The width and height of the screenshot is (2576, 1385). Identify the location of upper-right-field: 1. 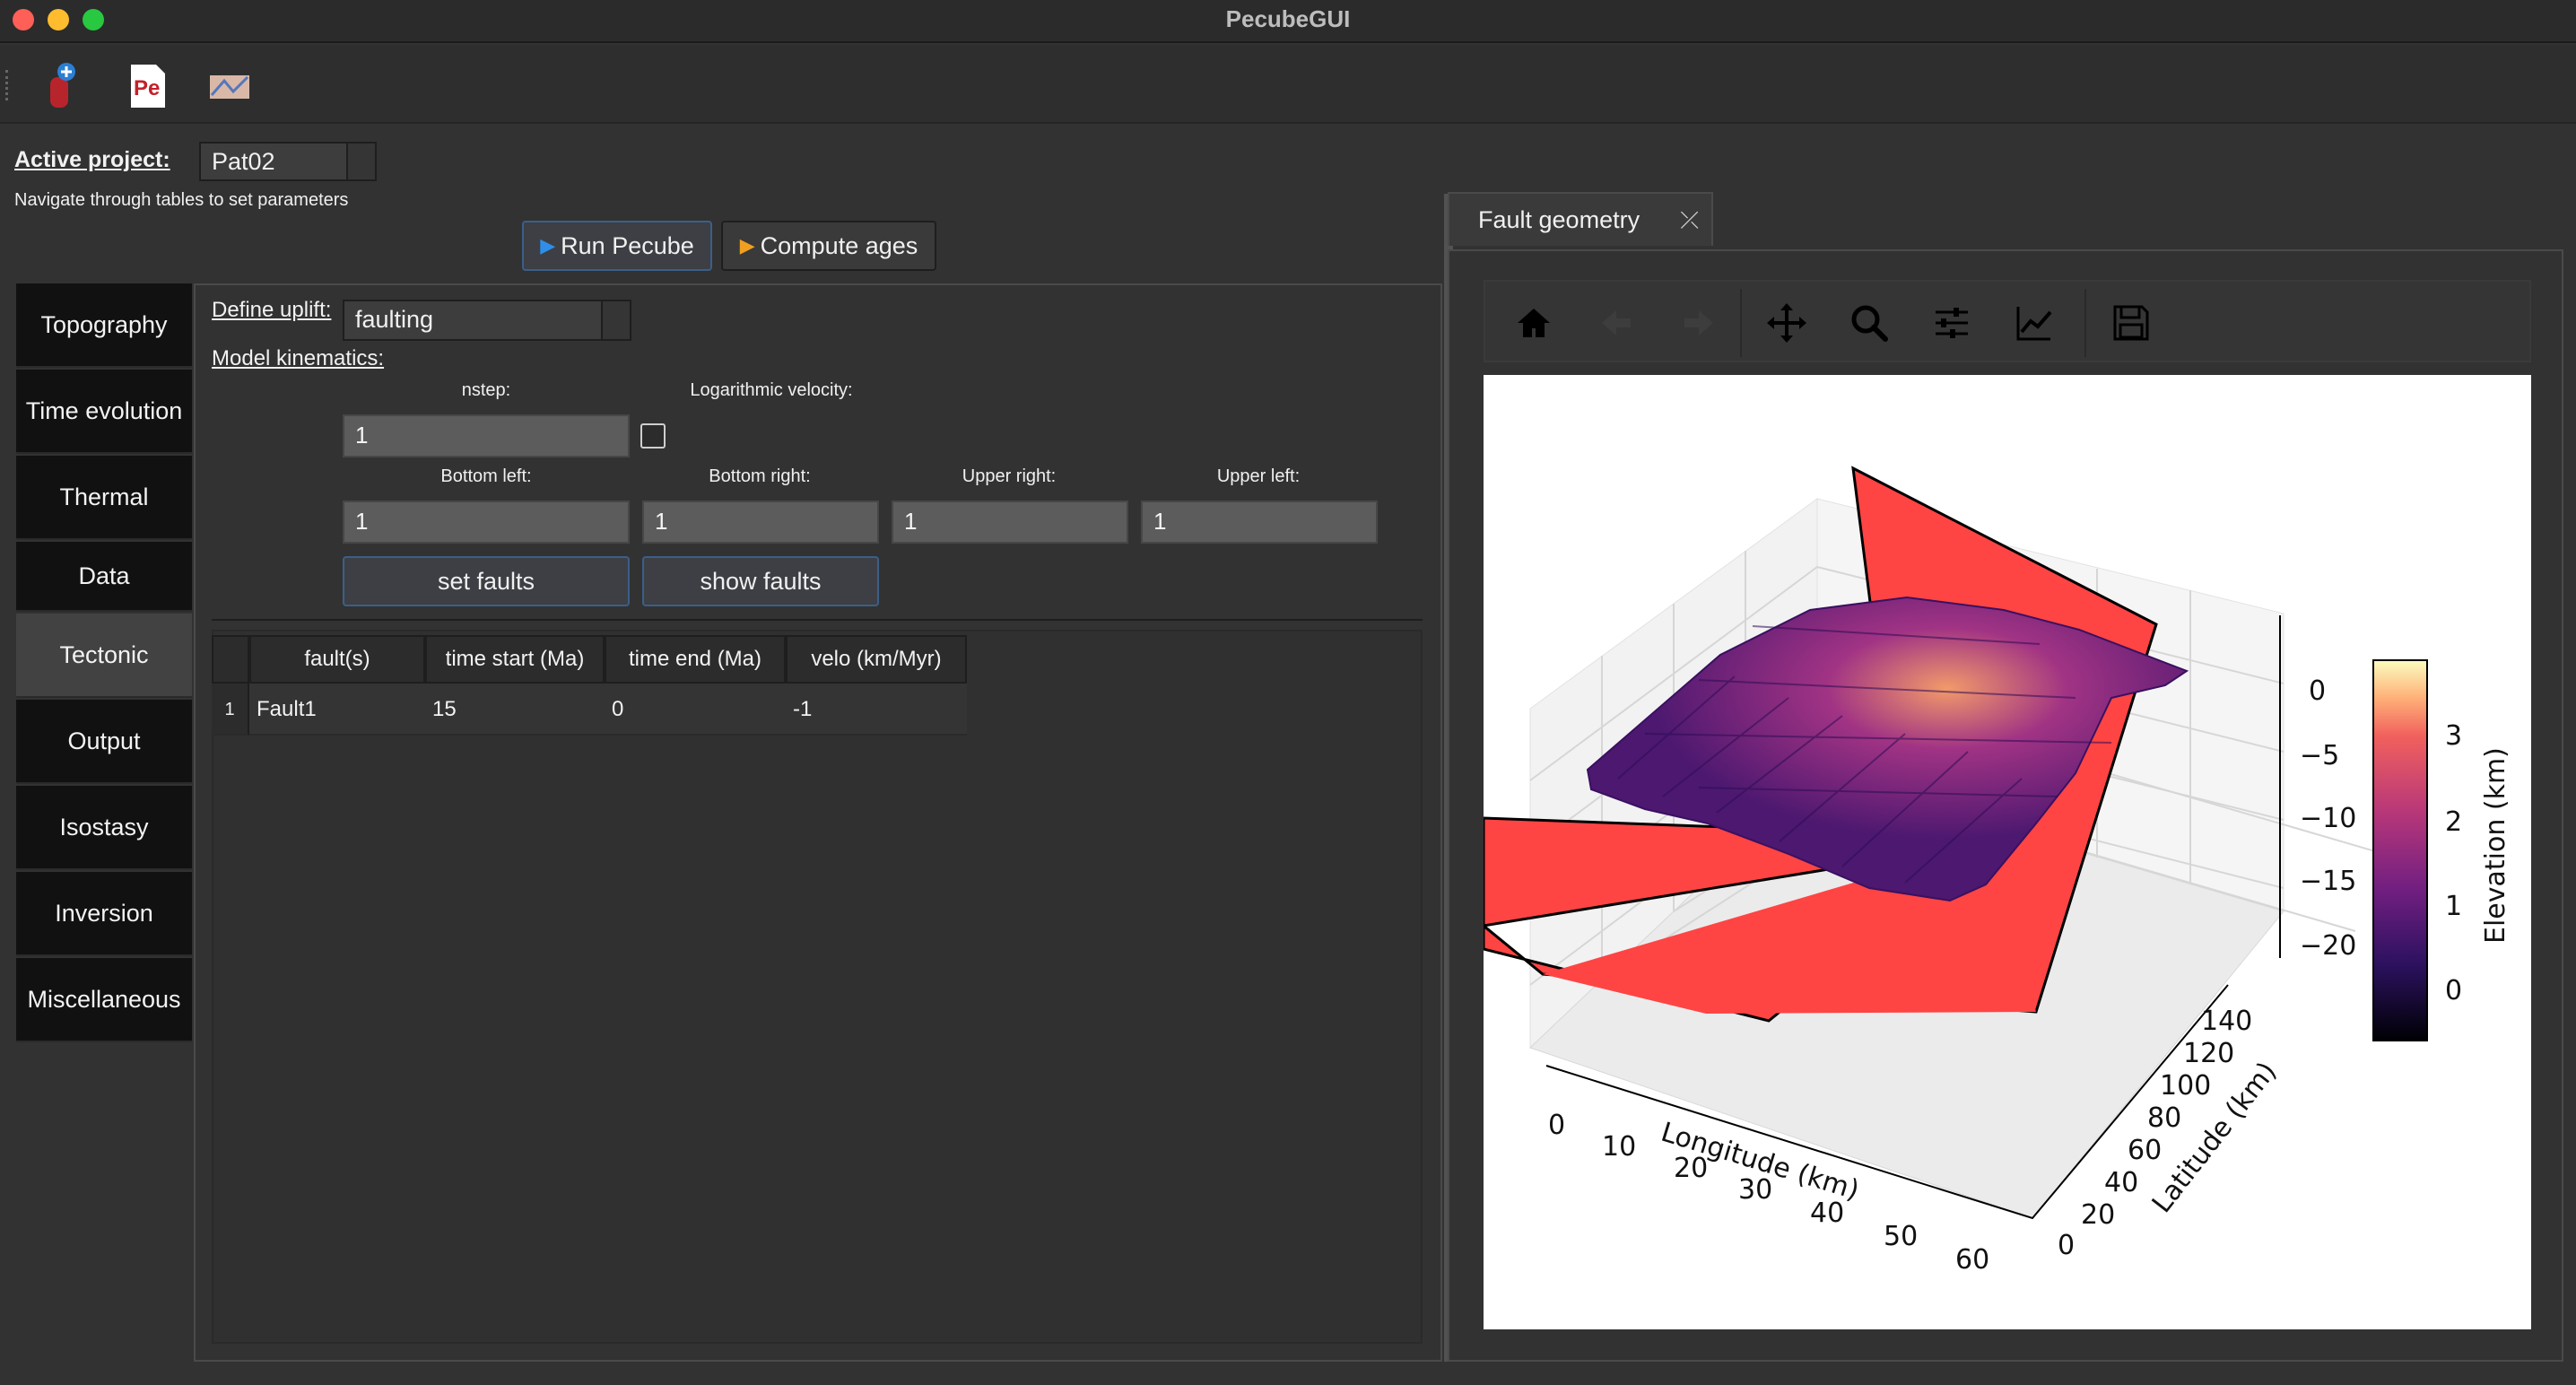
(1010, 522).